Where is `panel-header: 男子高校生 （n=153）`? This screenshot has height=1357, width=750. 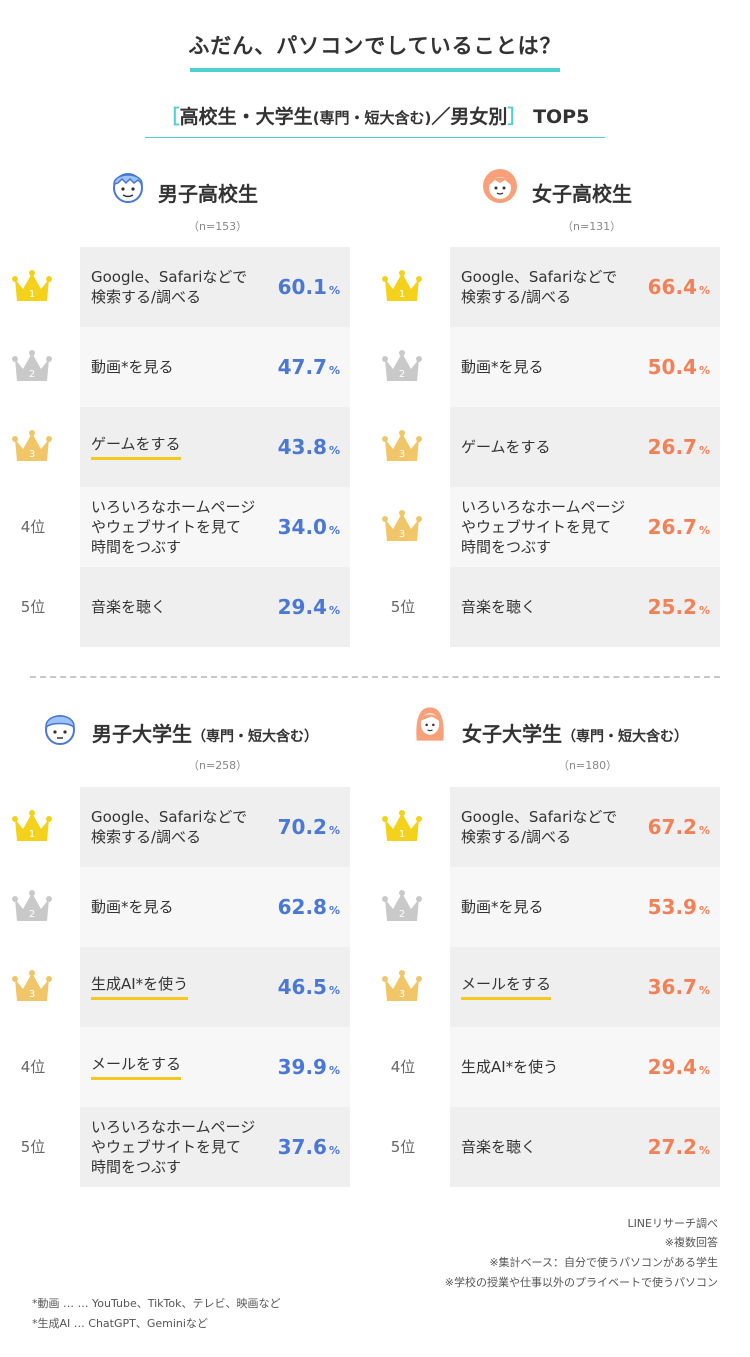 panel-header: 男子高校生 （n=153） is located at coordinates (185, 196).